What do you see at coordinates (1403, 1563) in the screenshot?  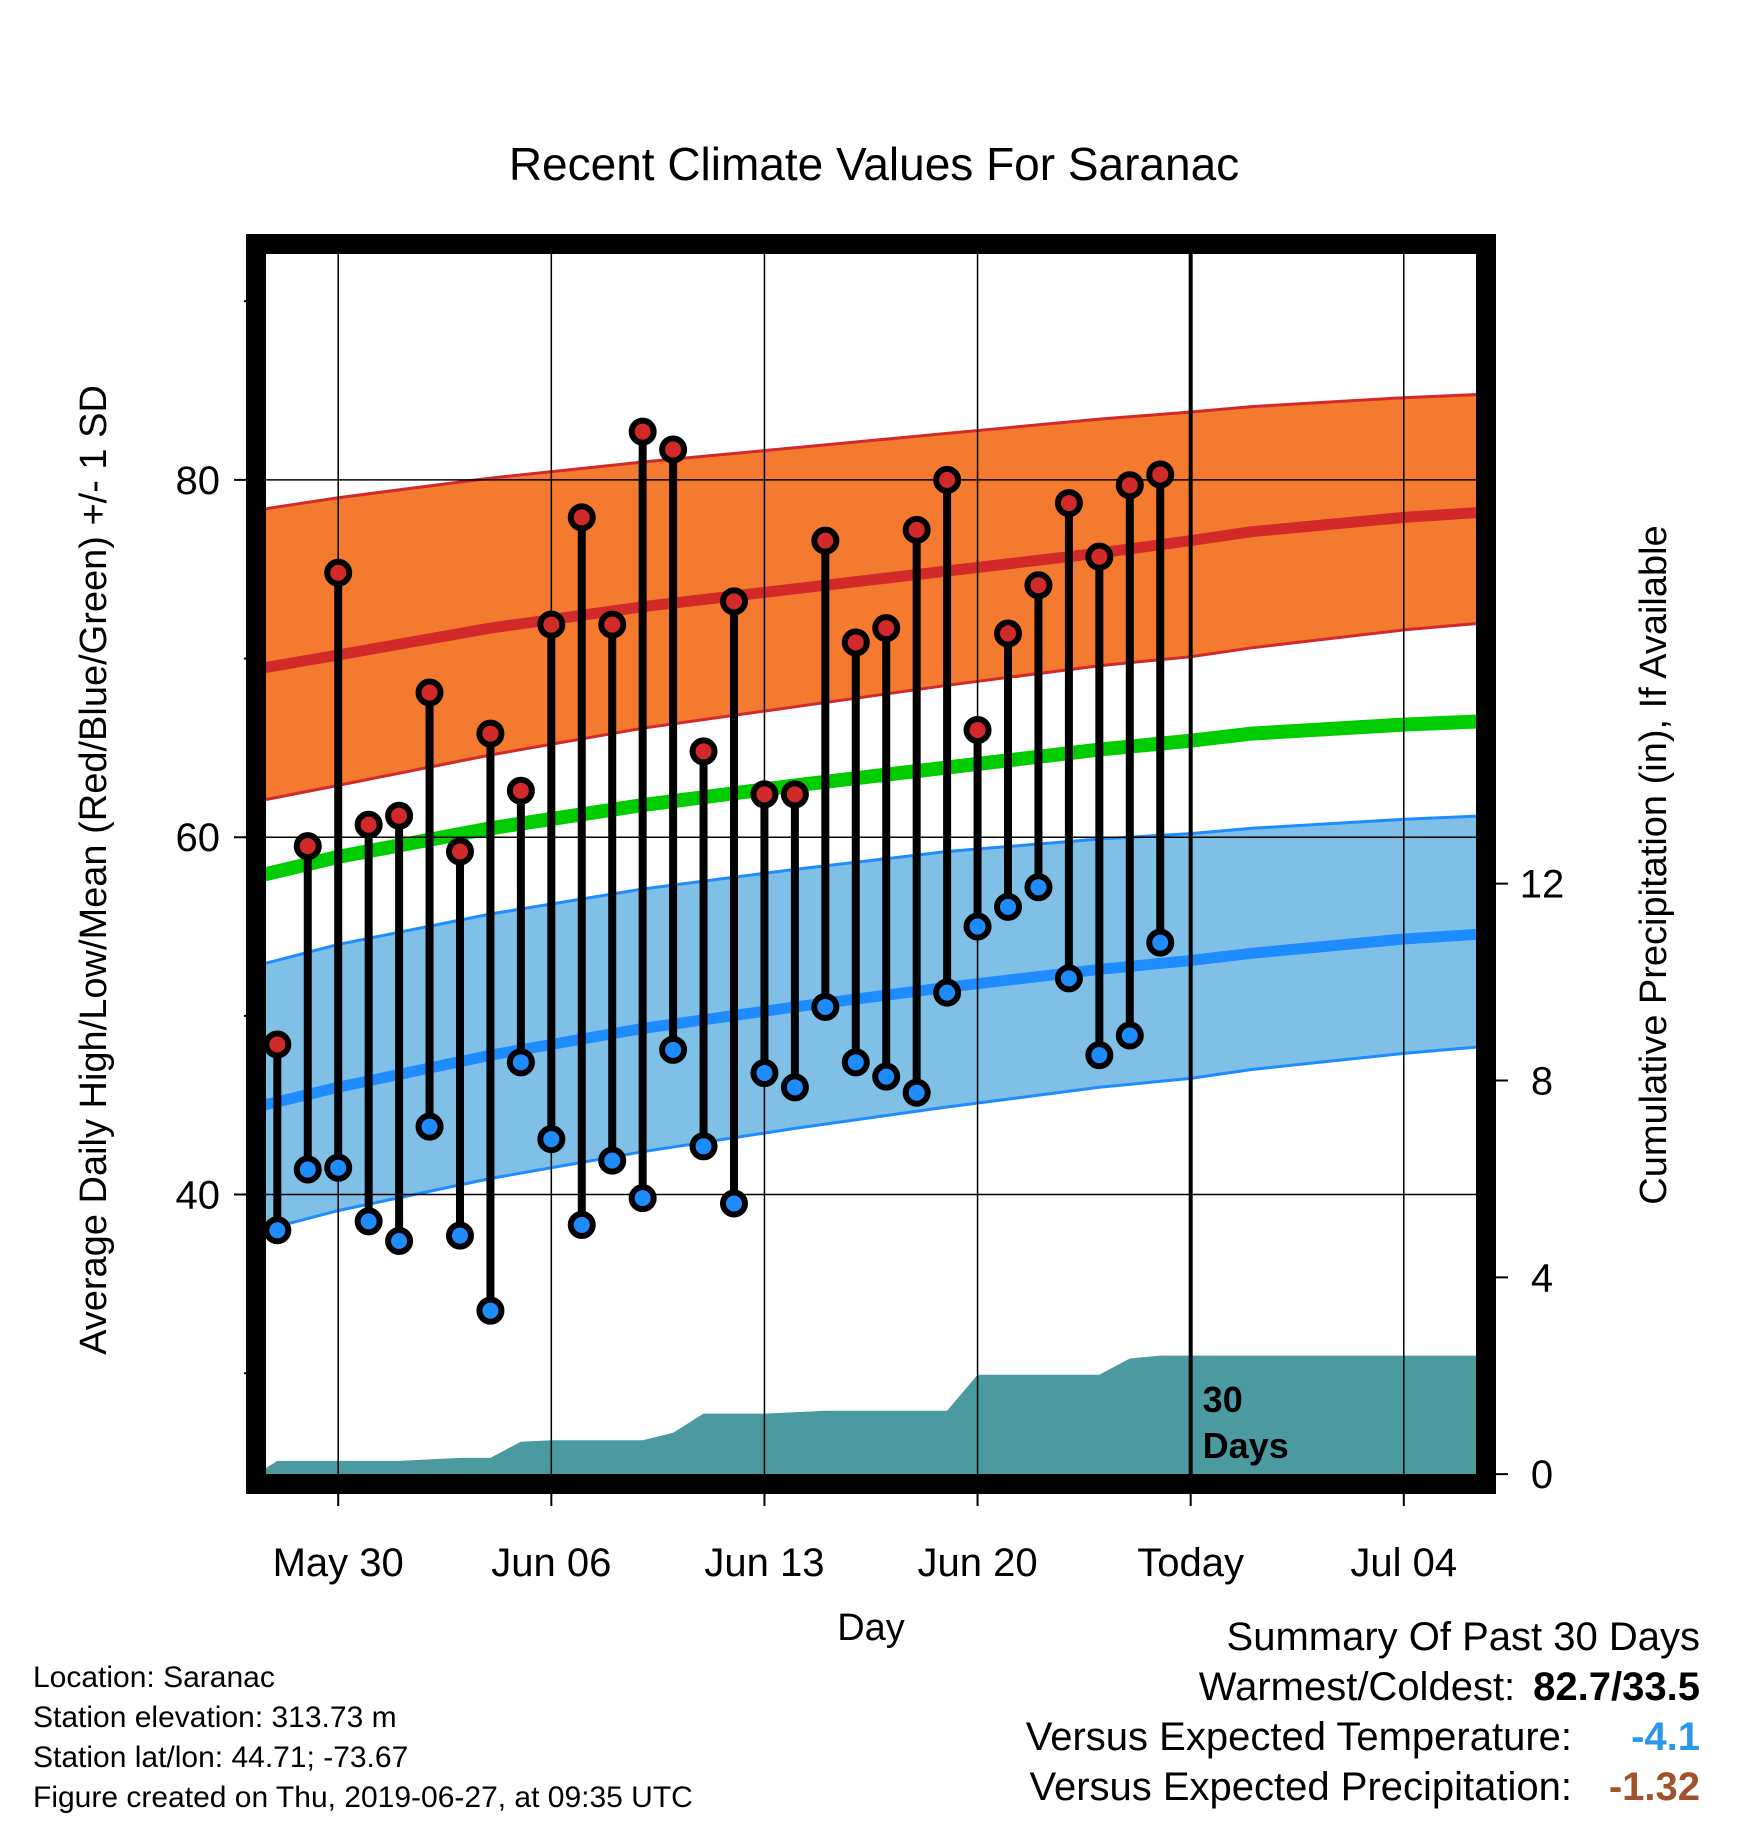 I see `x-tick-label: Jul 04` at bounding box center [1403, 1563].